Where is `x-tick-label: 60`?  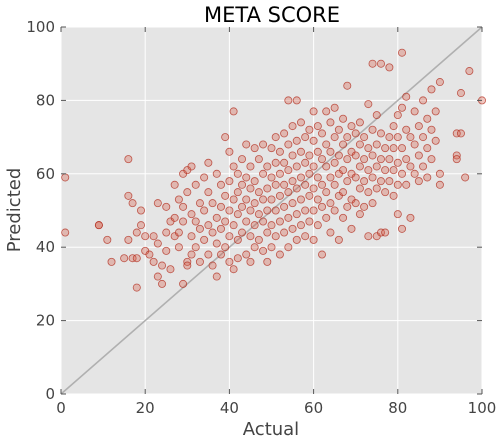 x-tick-label: 60 is located at coordinates (313, 408).